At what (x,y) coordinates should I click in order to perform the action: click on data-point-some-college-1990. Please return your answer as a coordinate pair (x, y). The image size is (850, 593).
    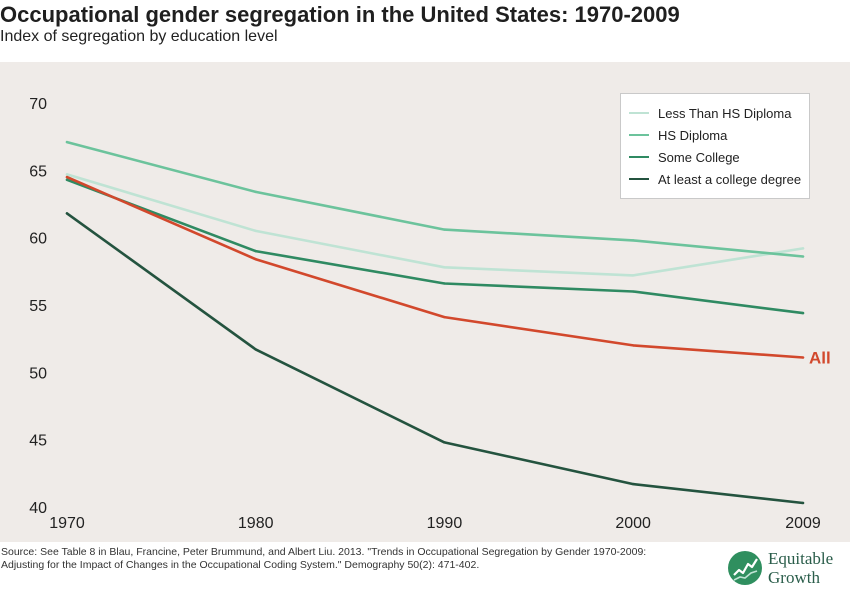
    Looking at the image, I should click on (444, 283).